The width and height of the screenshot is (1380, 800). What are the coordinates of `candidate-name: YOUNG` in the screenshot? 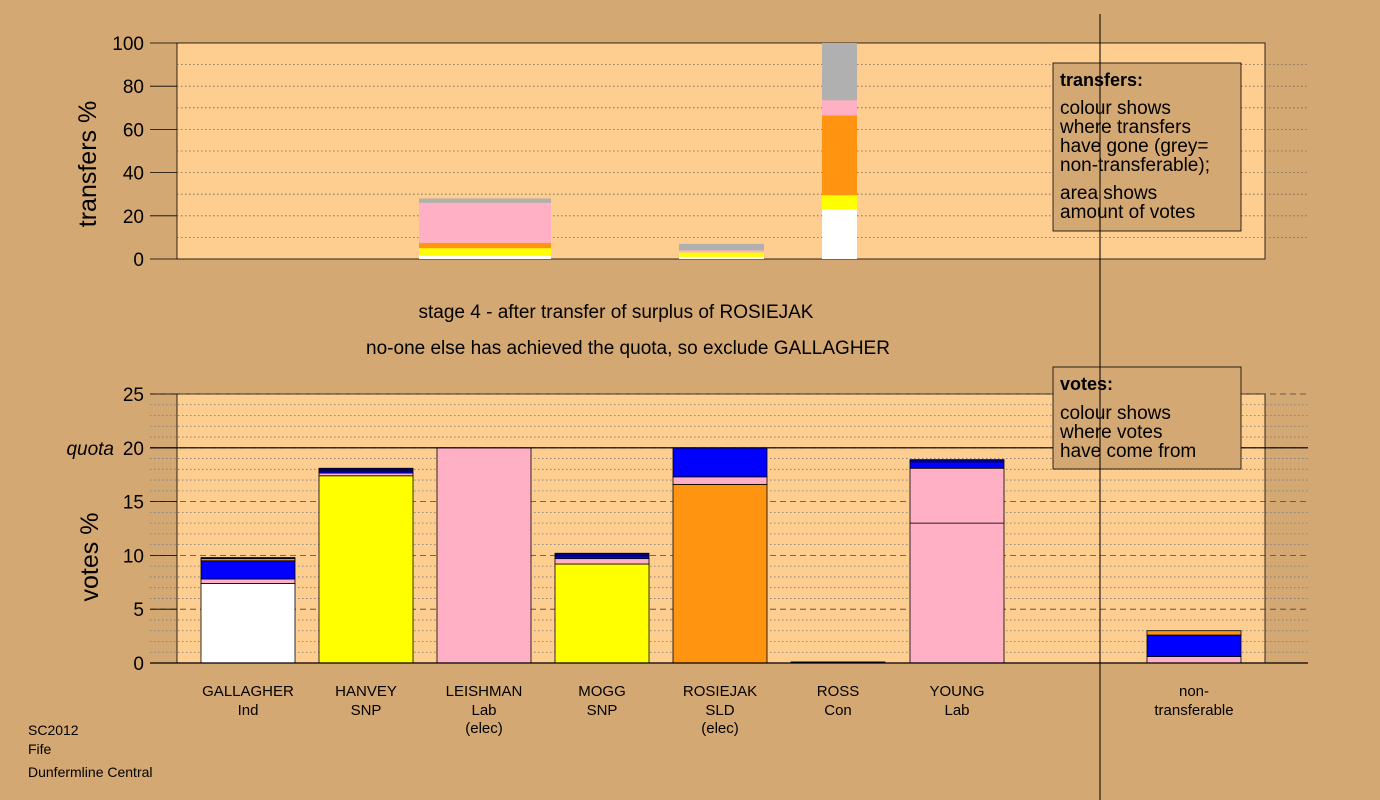 It's located at (956, 691).